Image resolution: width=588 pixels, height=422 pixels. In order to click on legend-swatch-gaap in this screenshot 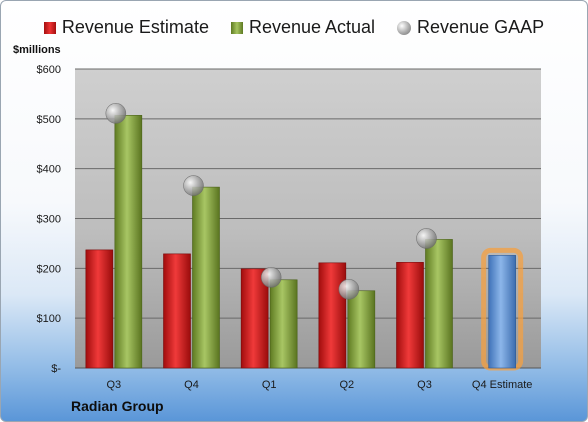, I will do `click(404, 27)`.